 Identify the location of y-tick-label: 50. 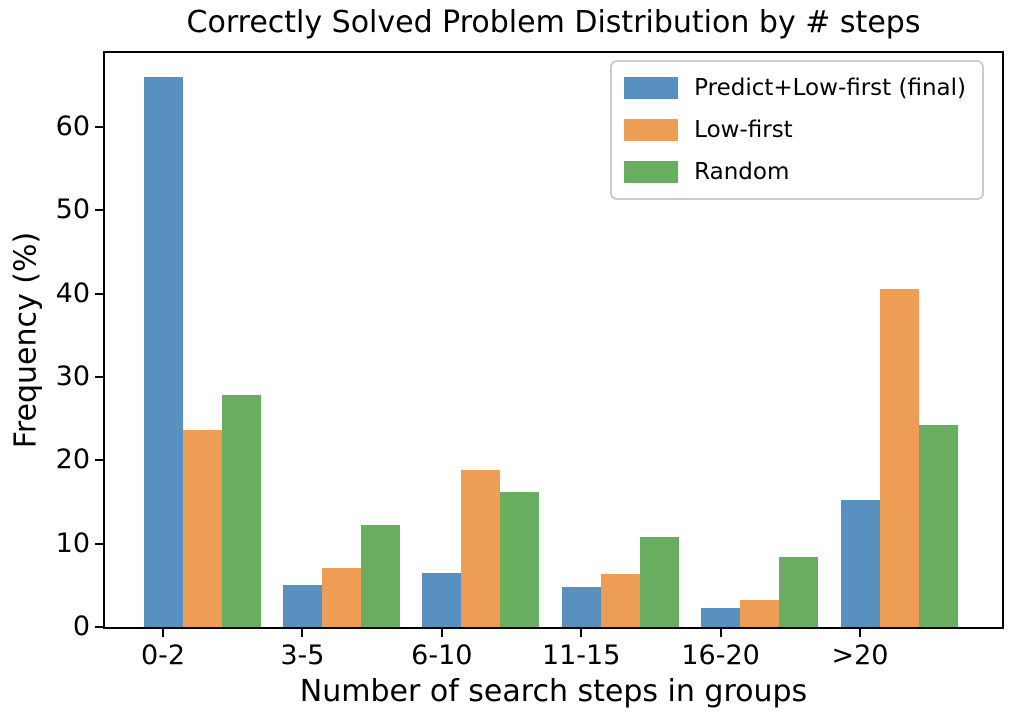
(72, 210).